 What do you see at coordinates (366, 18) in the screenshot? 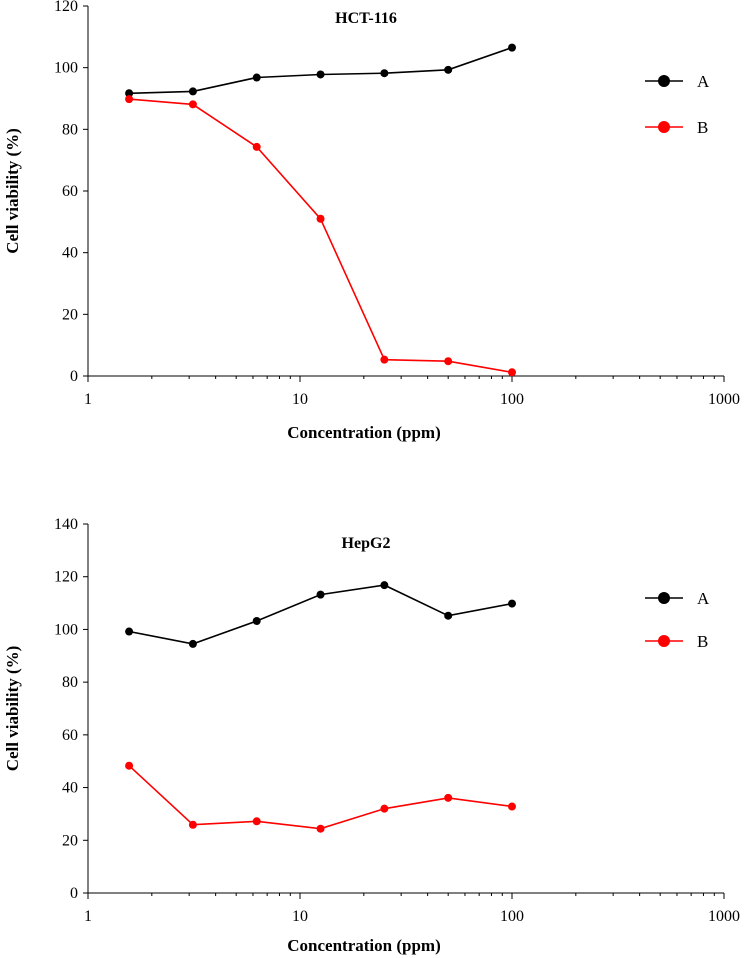
I see `chart-title: HCT-116` at bounding box center [366, 18].